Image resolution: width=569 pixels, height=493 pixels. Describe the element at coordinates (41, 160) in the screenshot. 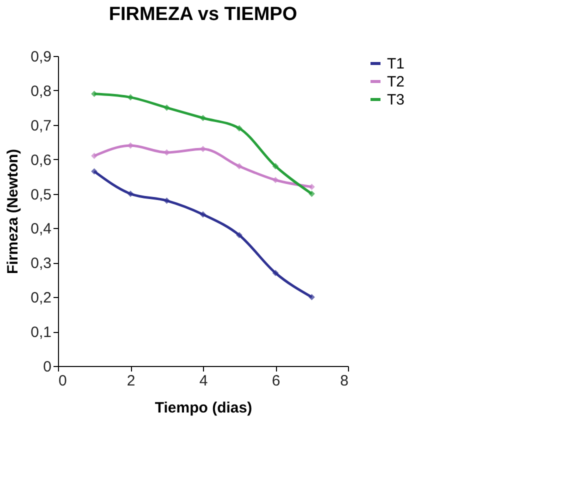

I see `y-tick-label: 0,6` at that location.